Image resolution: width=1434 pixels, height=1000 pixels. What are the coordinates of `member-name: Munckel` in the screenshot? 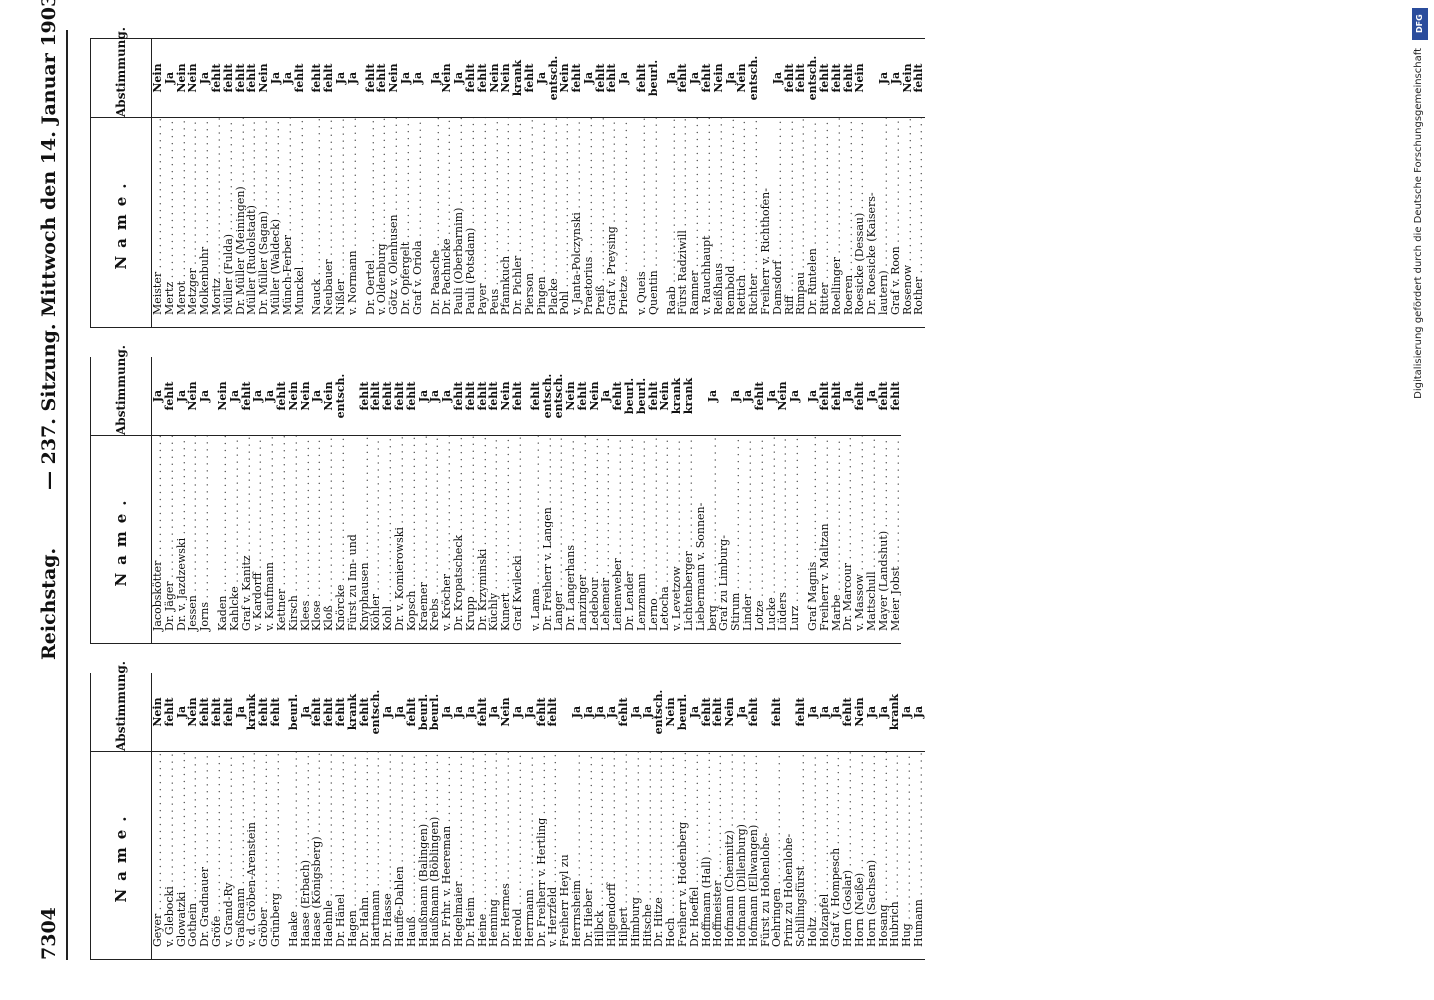 It's located at (300, 222).